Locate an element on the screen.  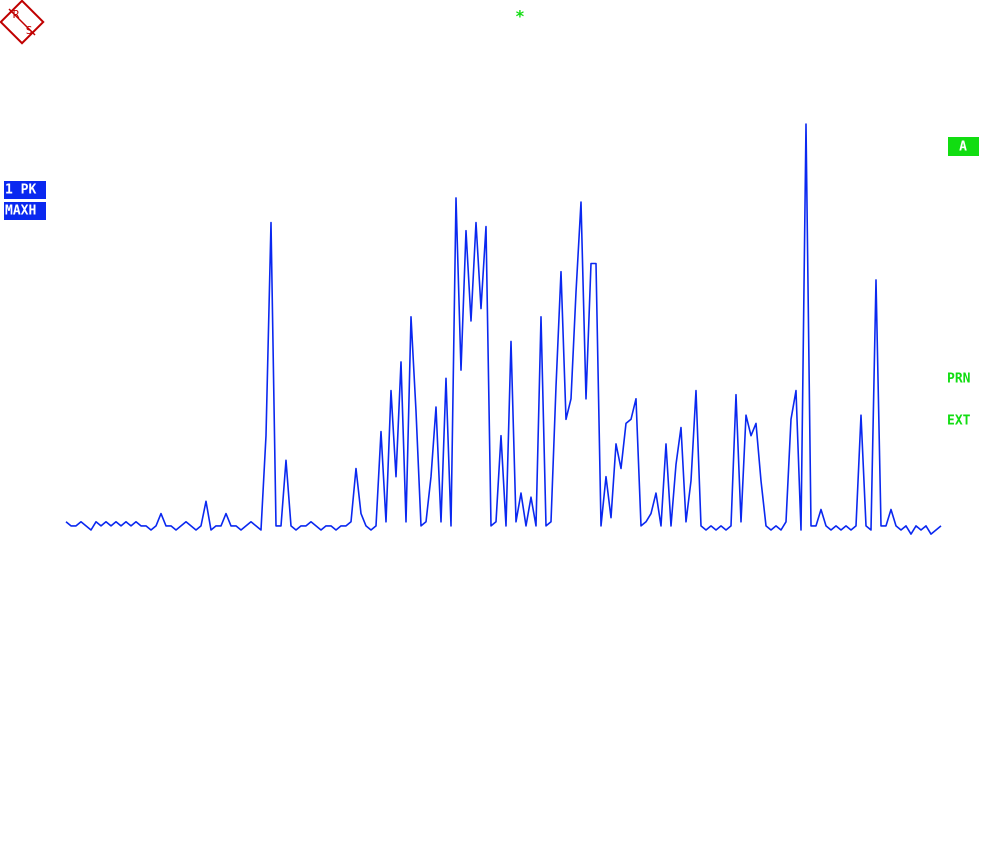
logo: R S is located at coordinates (22, 22).